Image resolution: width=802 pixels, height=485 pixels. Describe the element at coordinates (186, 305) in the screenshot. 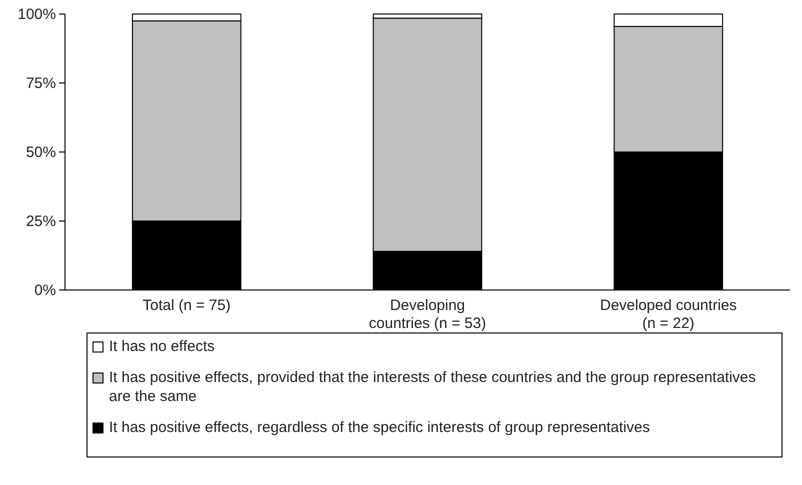

I see `x-tick-label: Total (n = 75)` at that location.